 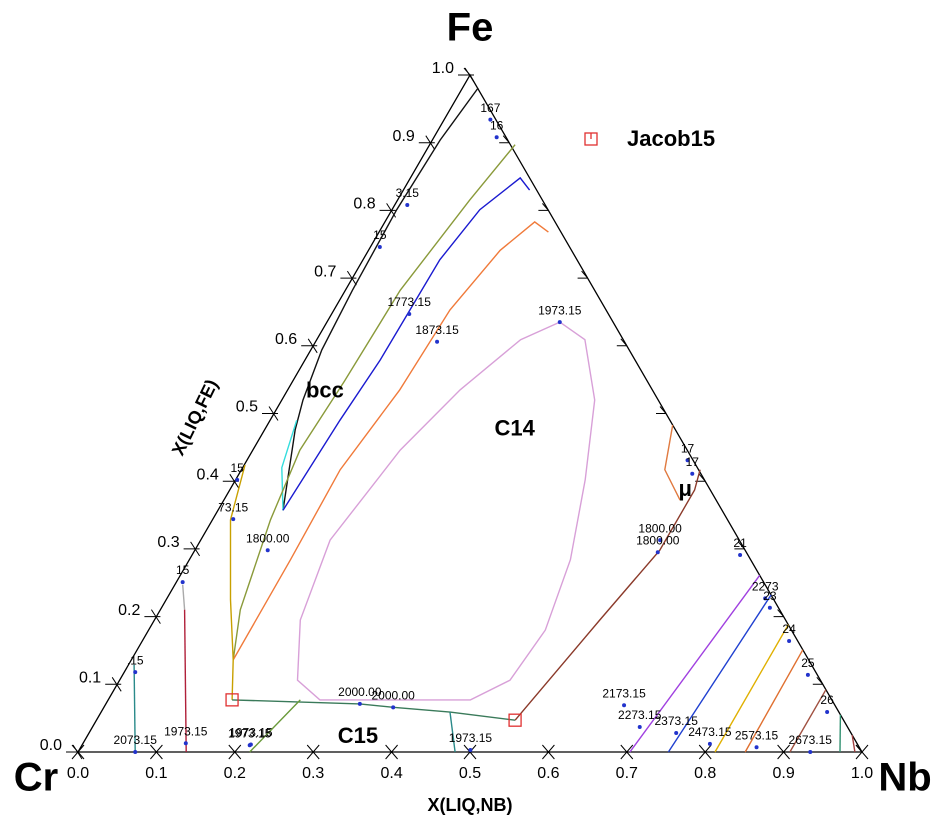 I want to click on isotherm-label: 2073.15, so click(x=136, y=740).